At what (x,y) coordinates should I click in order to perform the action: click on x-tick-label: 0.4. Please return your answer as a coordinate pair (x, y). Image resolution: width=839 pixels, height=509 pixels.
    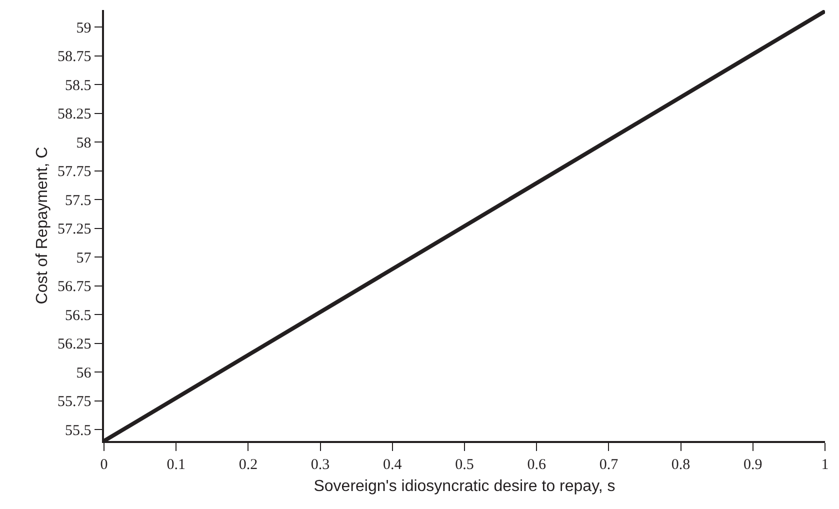
    Looking at the image, I should click on (392, 464).